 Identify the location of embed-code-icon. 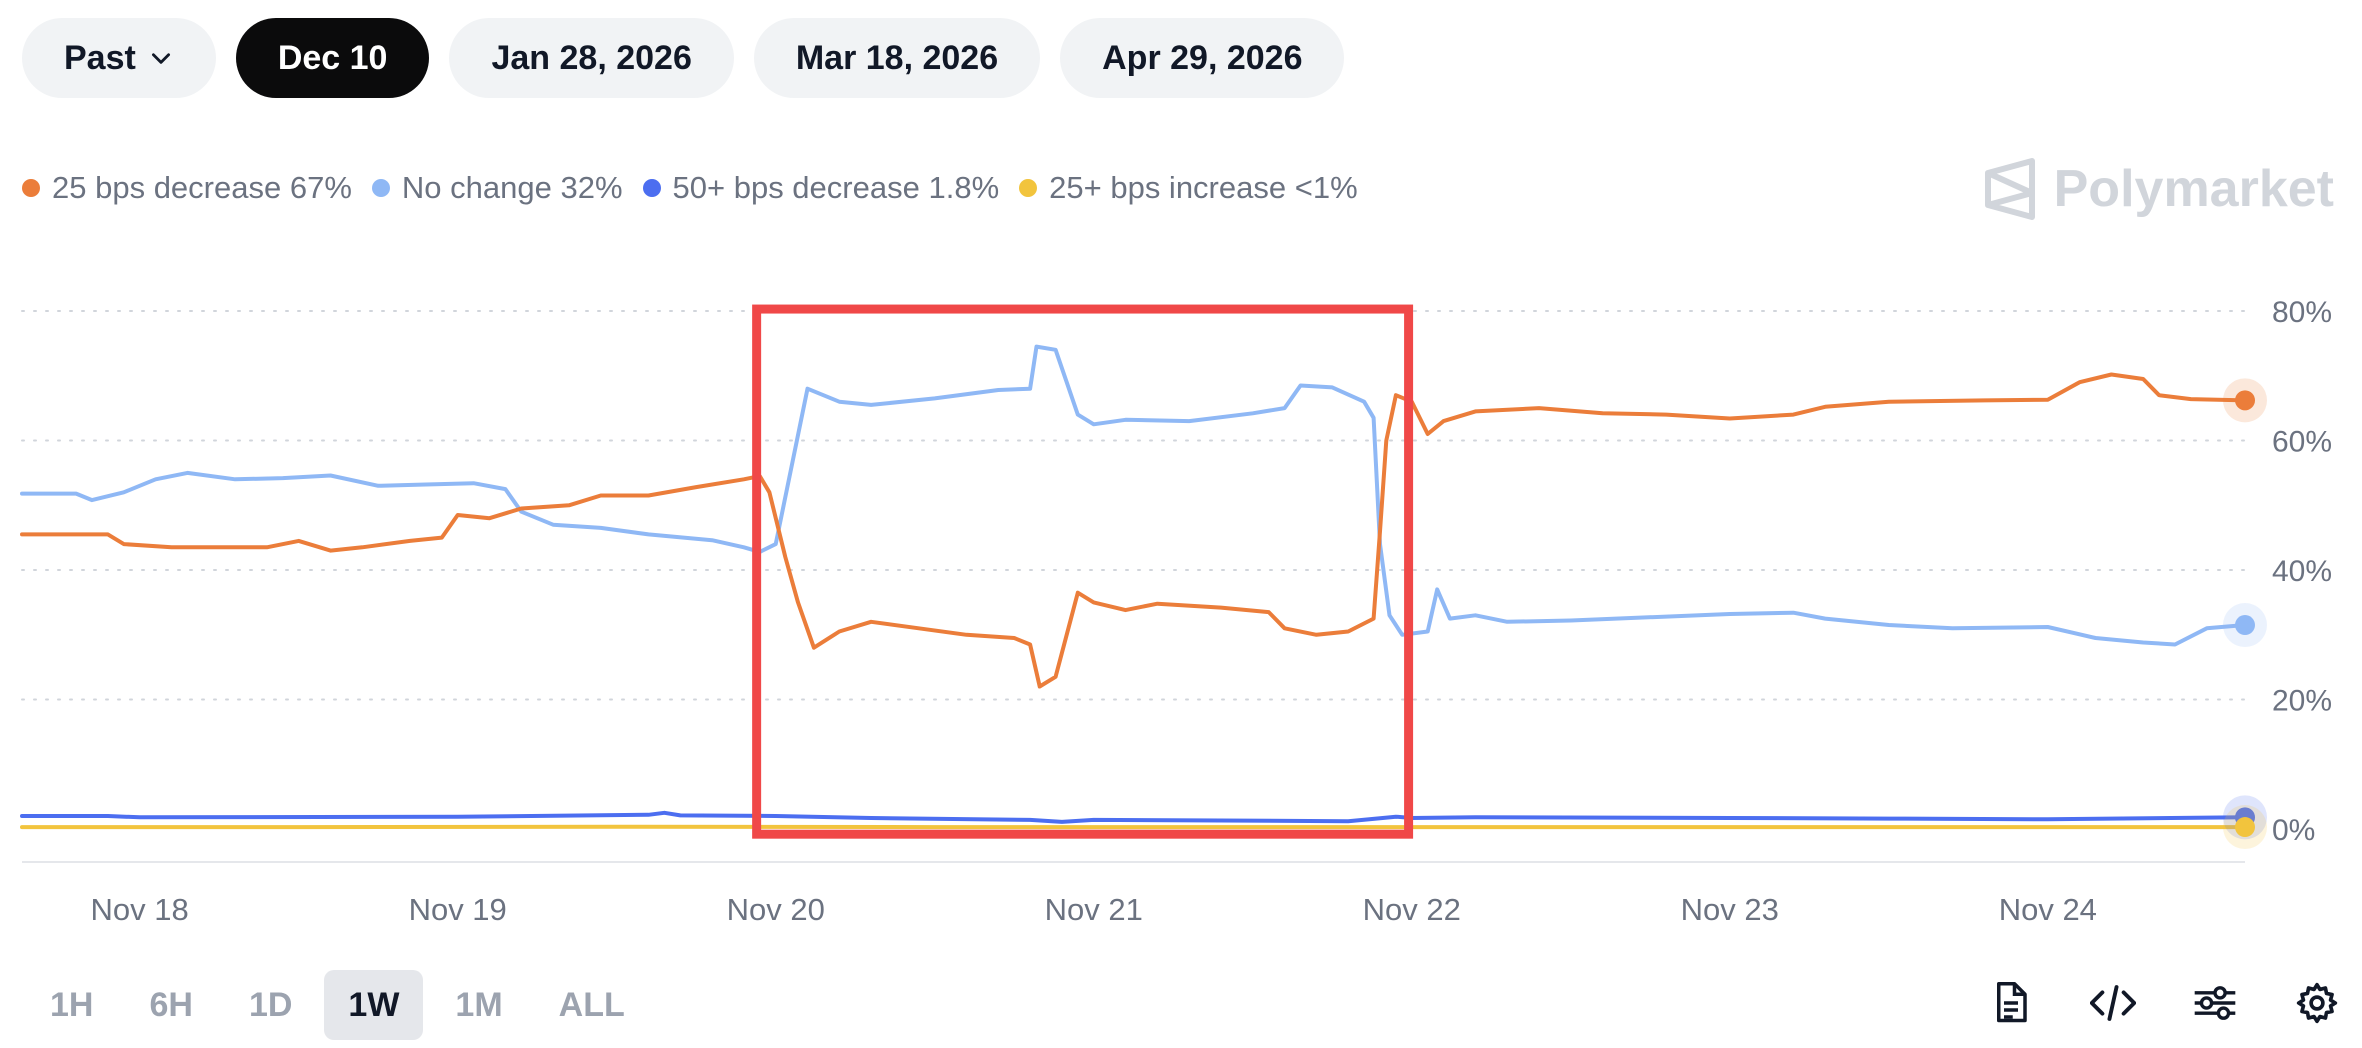
(2113, 1003).